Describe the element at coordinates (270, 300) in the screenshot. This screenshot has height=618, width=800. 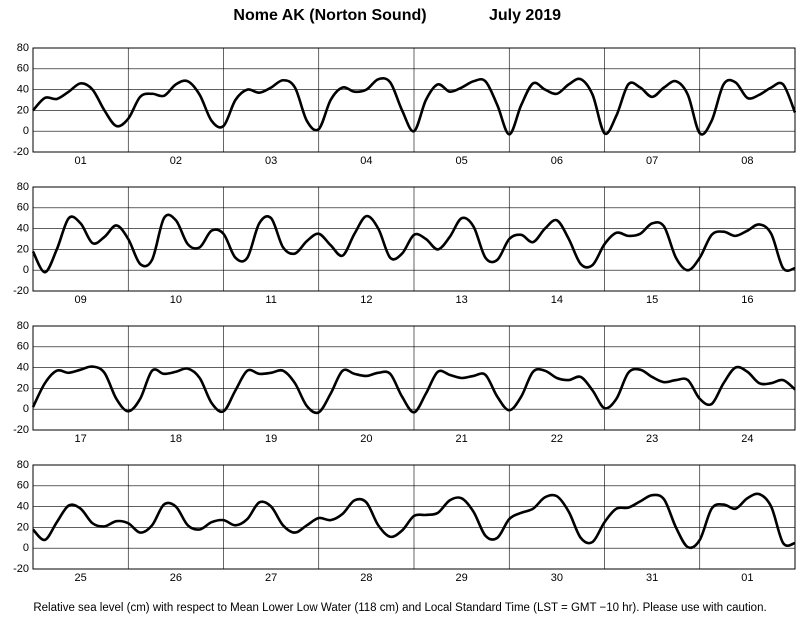
I see `x-tick-label: 11` at that location.